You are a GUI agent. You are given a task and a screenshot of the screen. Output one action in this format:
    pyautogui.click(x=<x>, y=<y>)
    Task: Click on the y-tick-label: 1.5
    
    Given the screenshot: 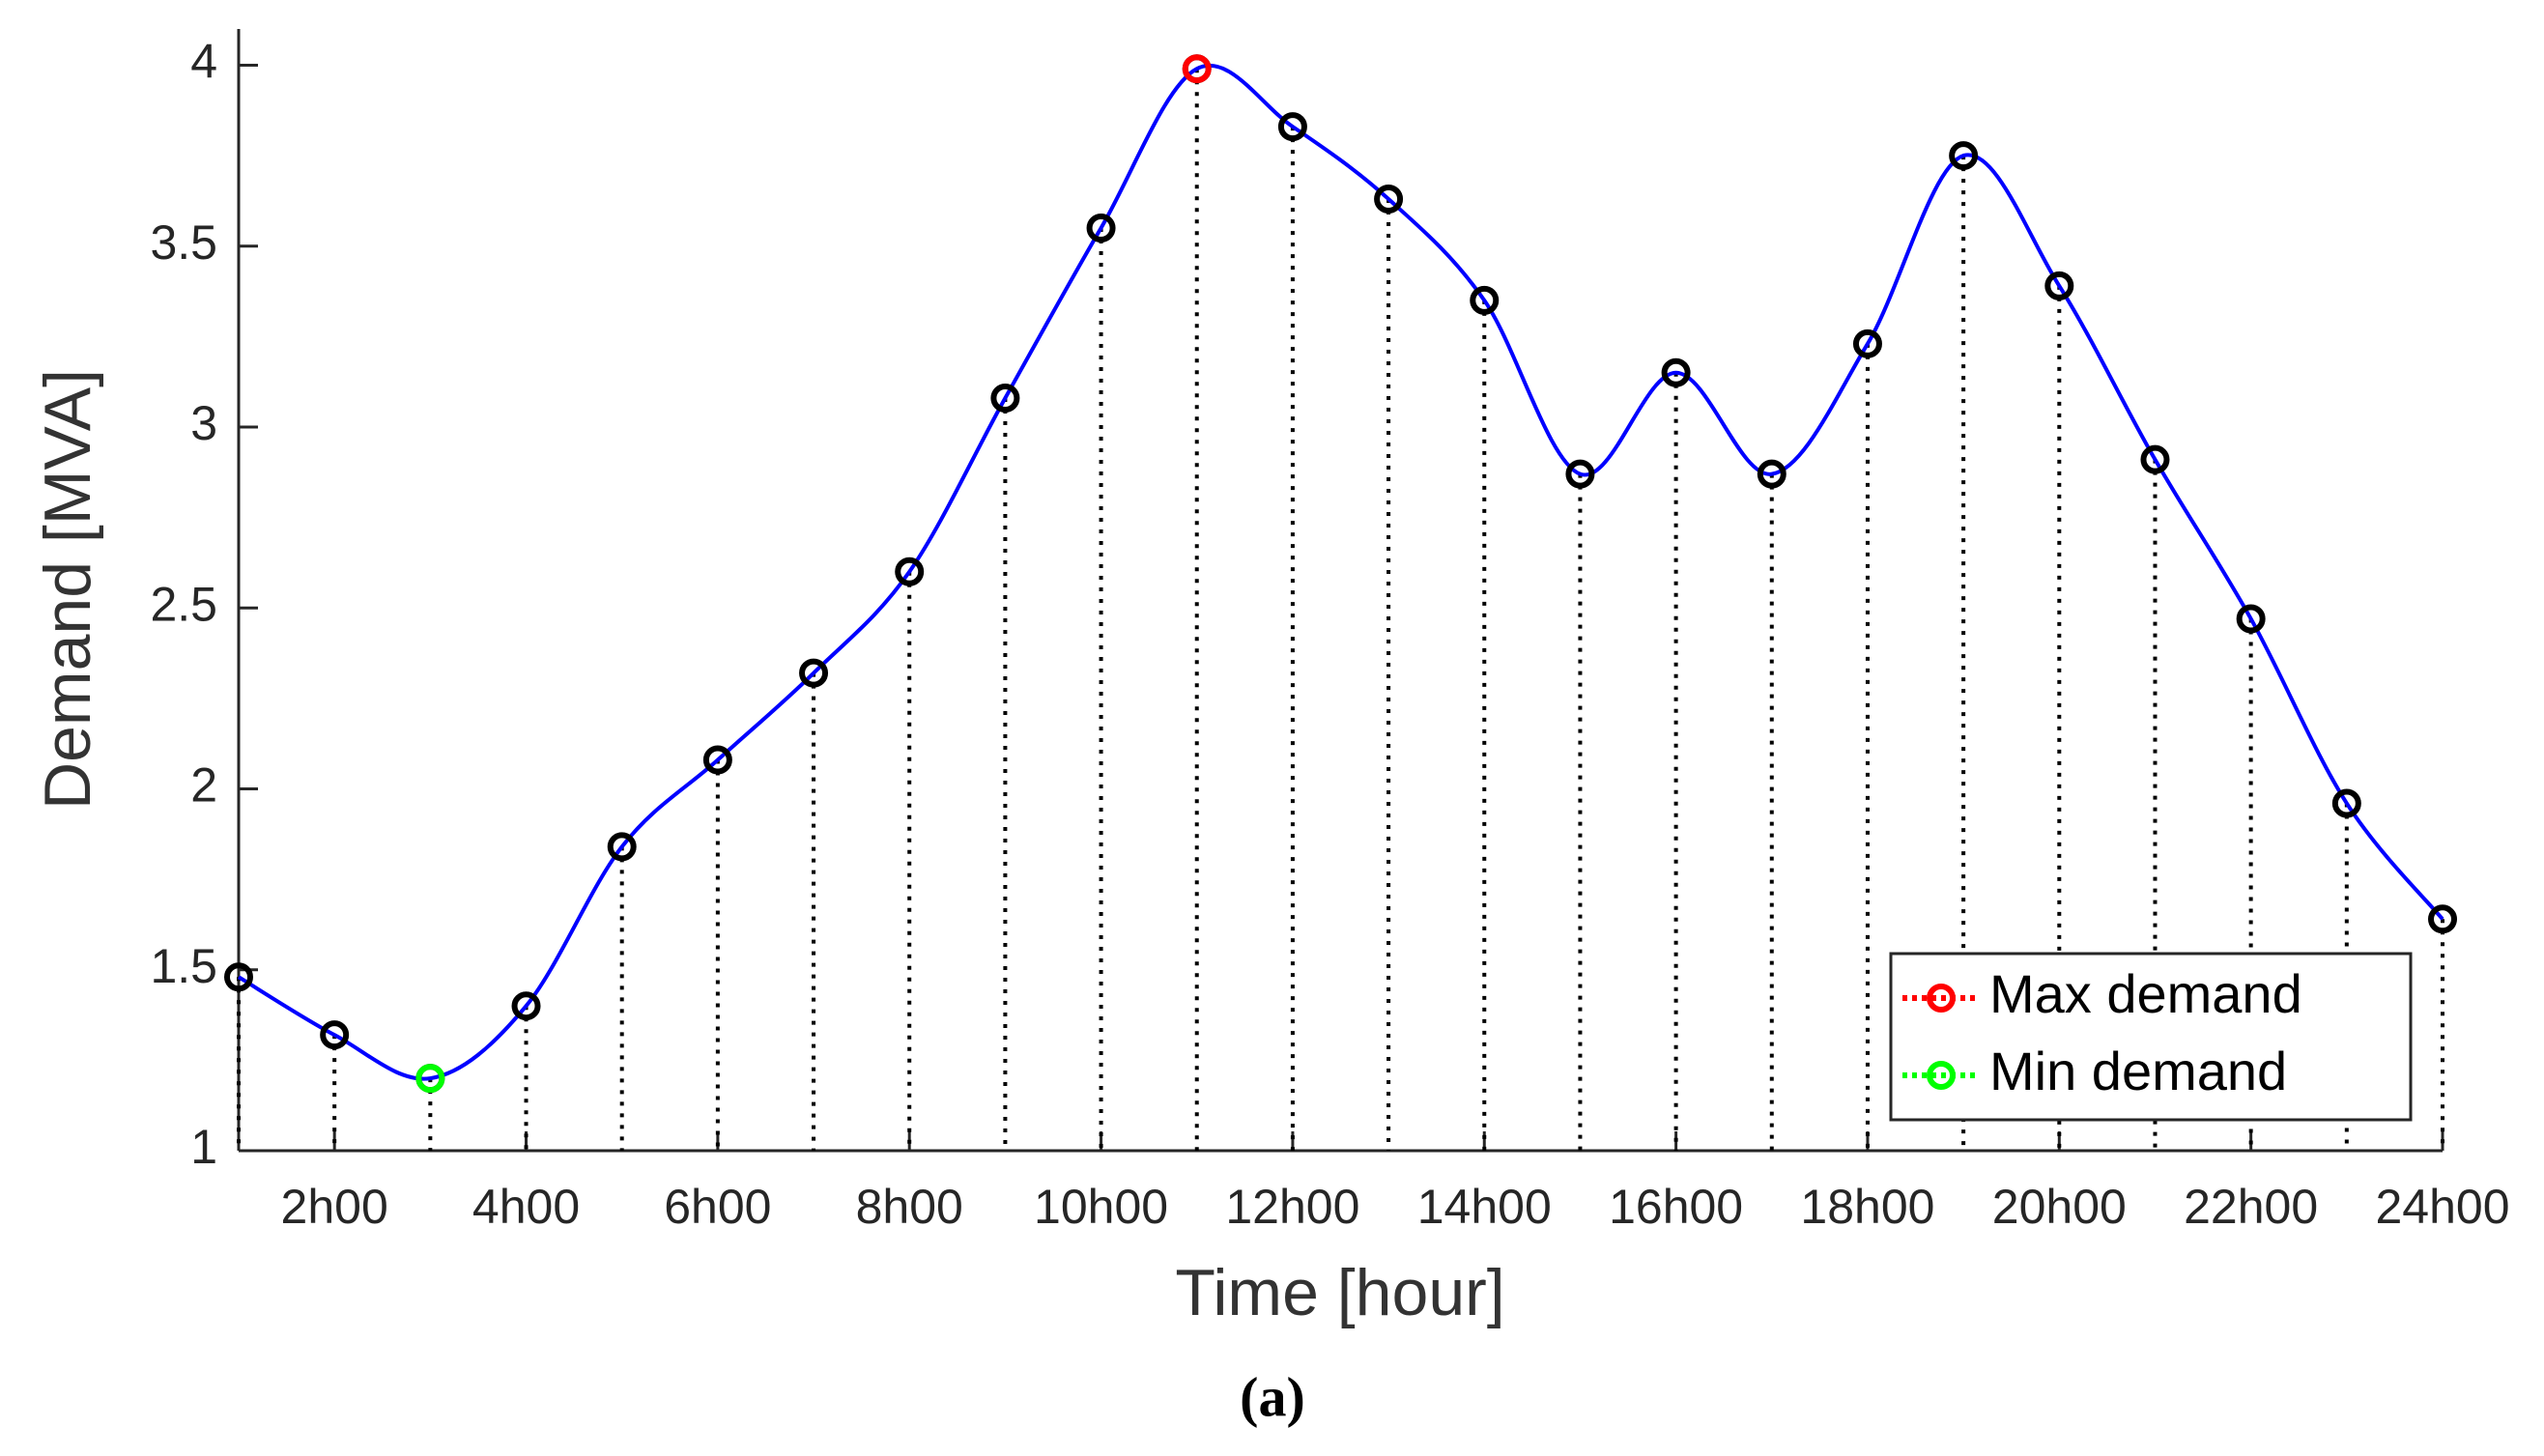 What is the action you would take?
    pyautogui.click(x=183, y=966)
    